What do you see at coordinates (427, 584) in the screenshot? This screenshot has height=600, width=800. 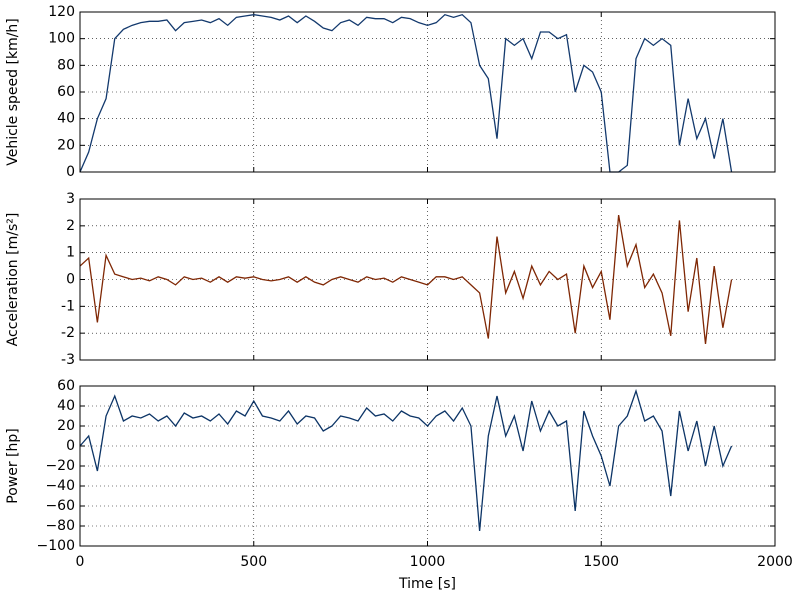 I see `x-axis-label: Time [s]` at bounding box center [427, 584].